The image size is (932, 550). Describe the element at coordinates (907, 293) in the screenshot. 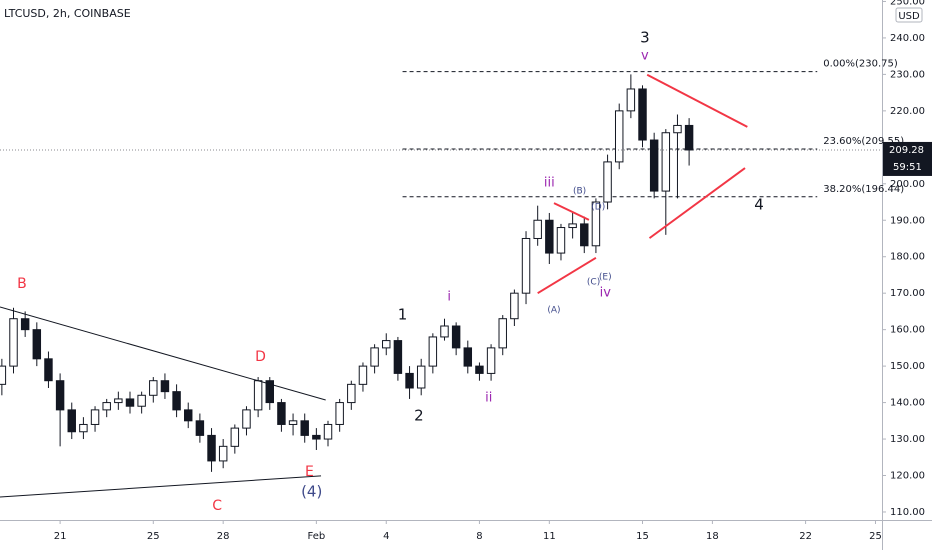

I see `y-tick-label: 170.00` at that location.